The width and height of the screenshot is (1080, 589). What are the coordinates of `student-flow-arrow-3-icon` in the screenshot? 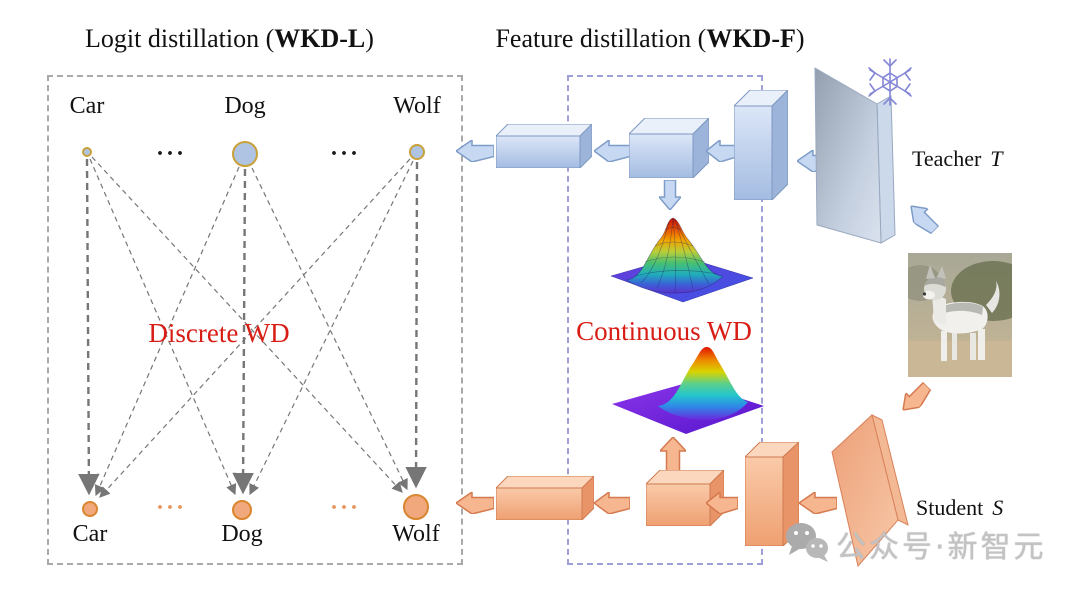 It's located at (722, 503).